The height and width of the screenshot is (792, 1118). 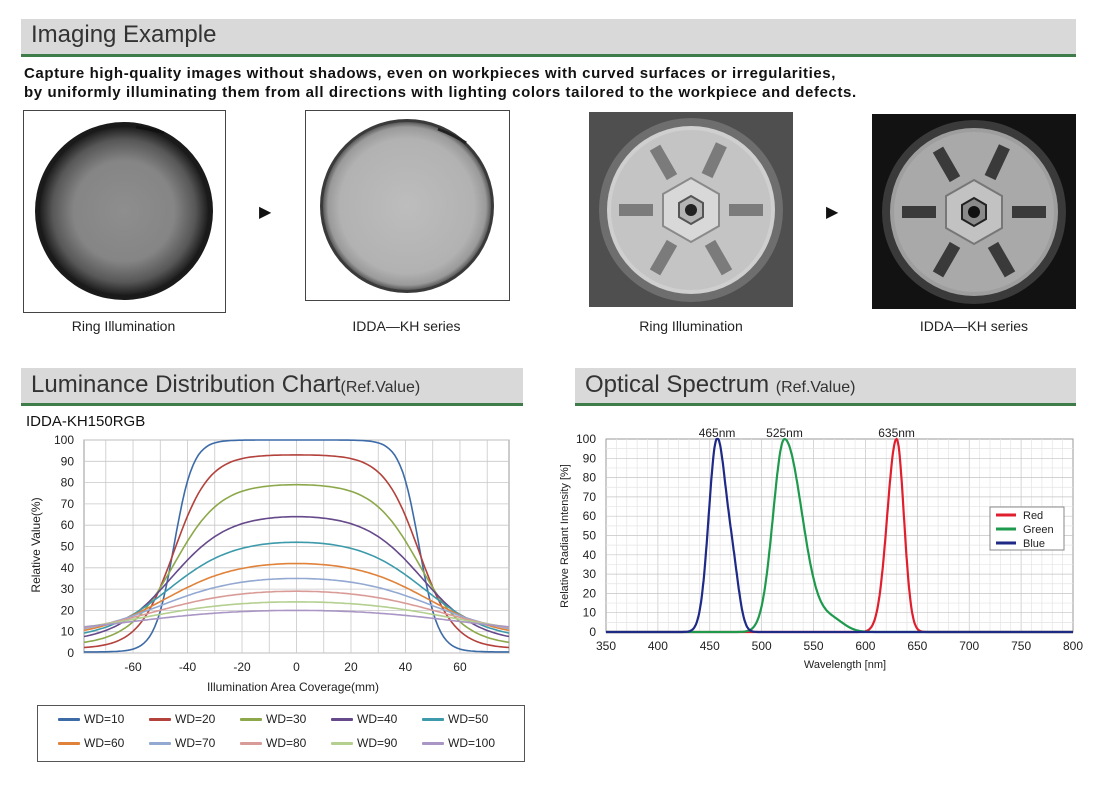 What do you see at coordinates (592, 632) in the screenshot?
I see `spectrum-y-tick-label: 0` at bounding box center [592, 632].